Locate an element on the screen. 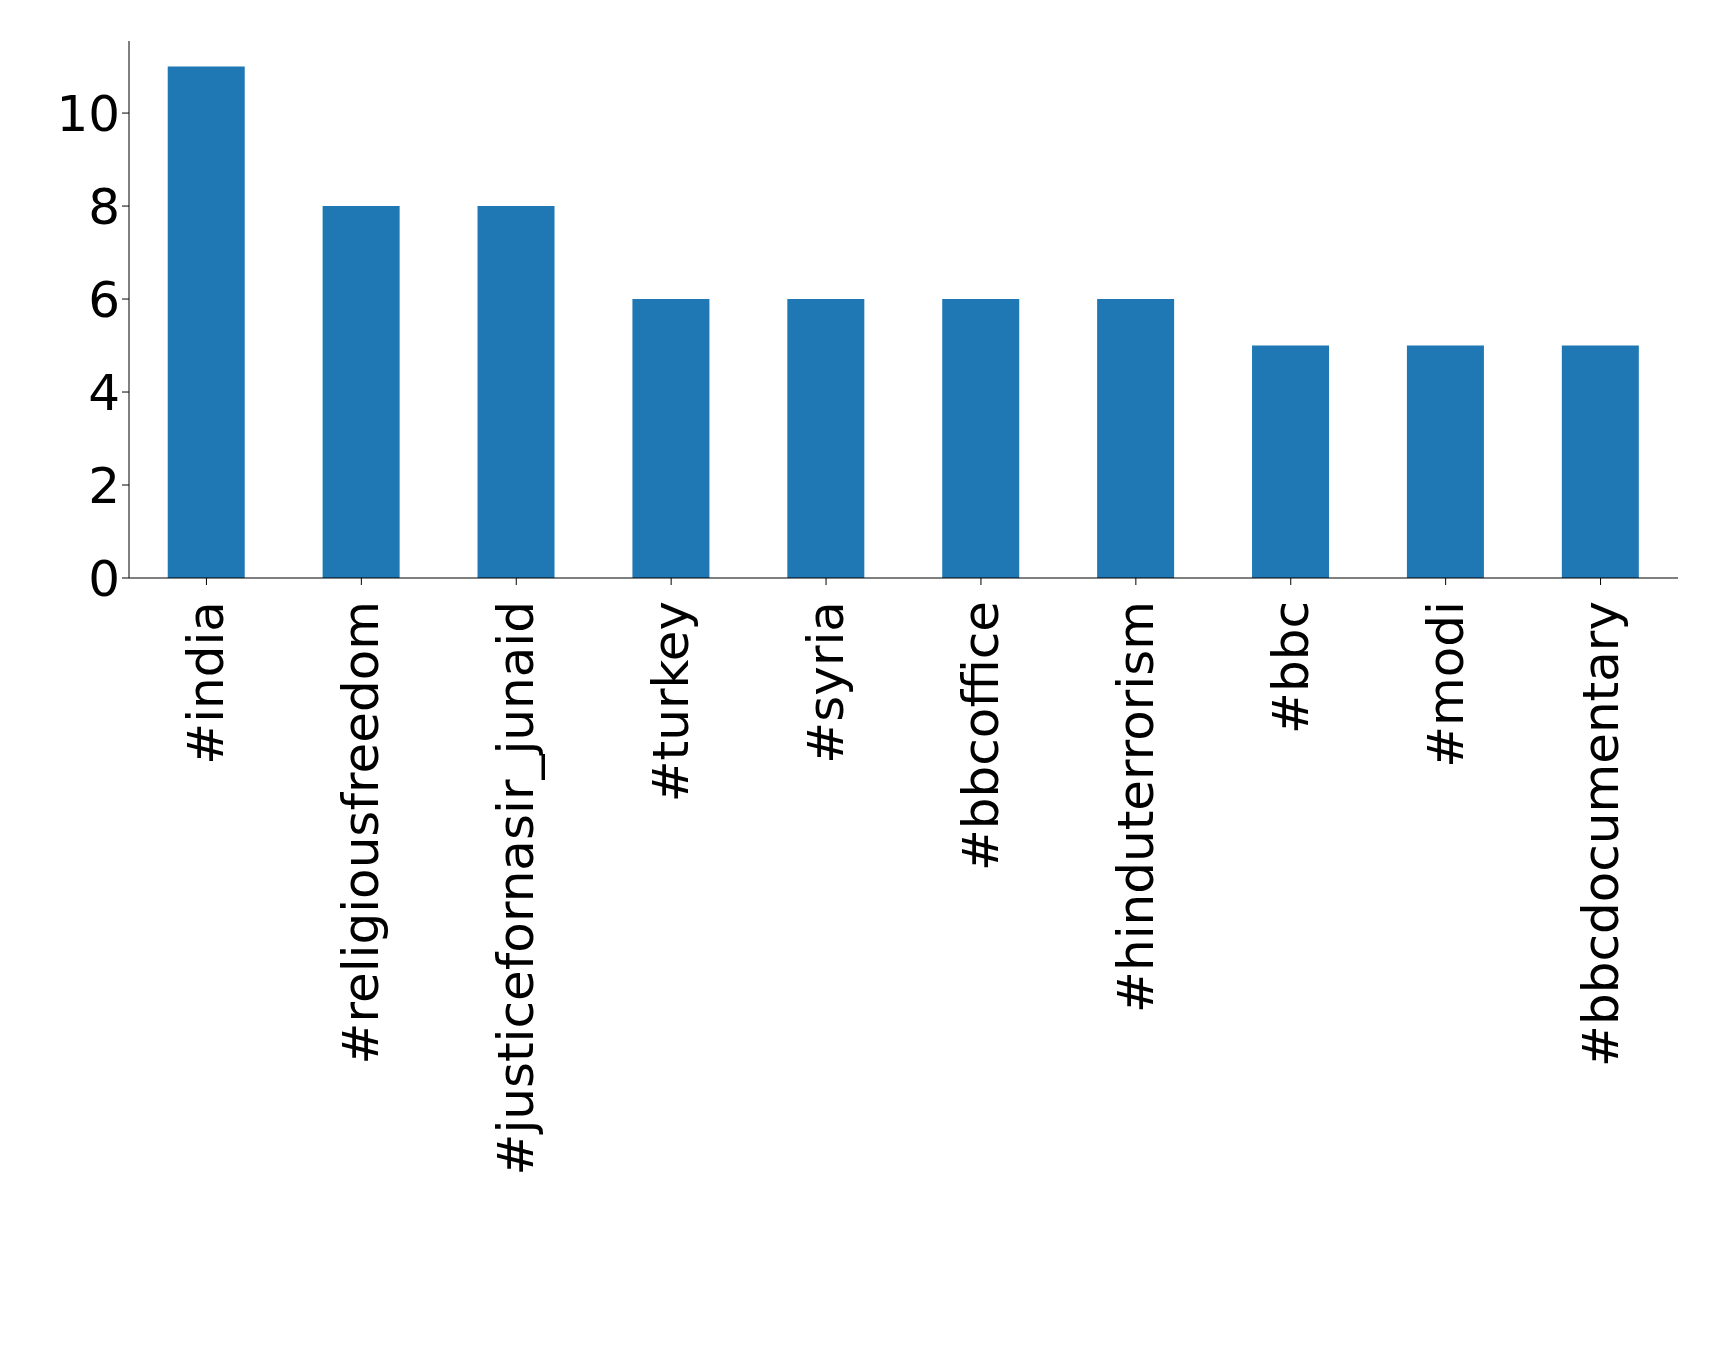  x-tick-label: #syria is located at coordinates (826, 682).